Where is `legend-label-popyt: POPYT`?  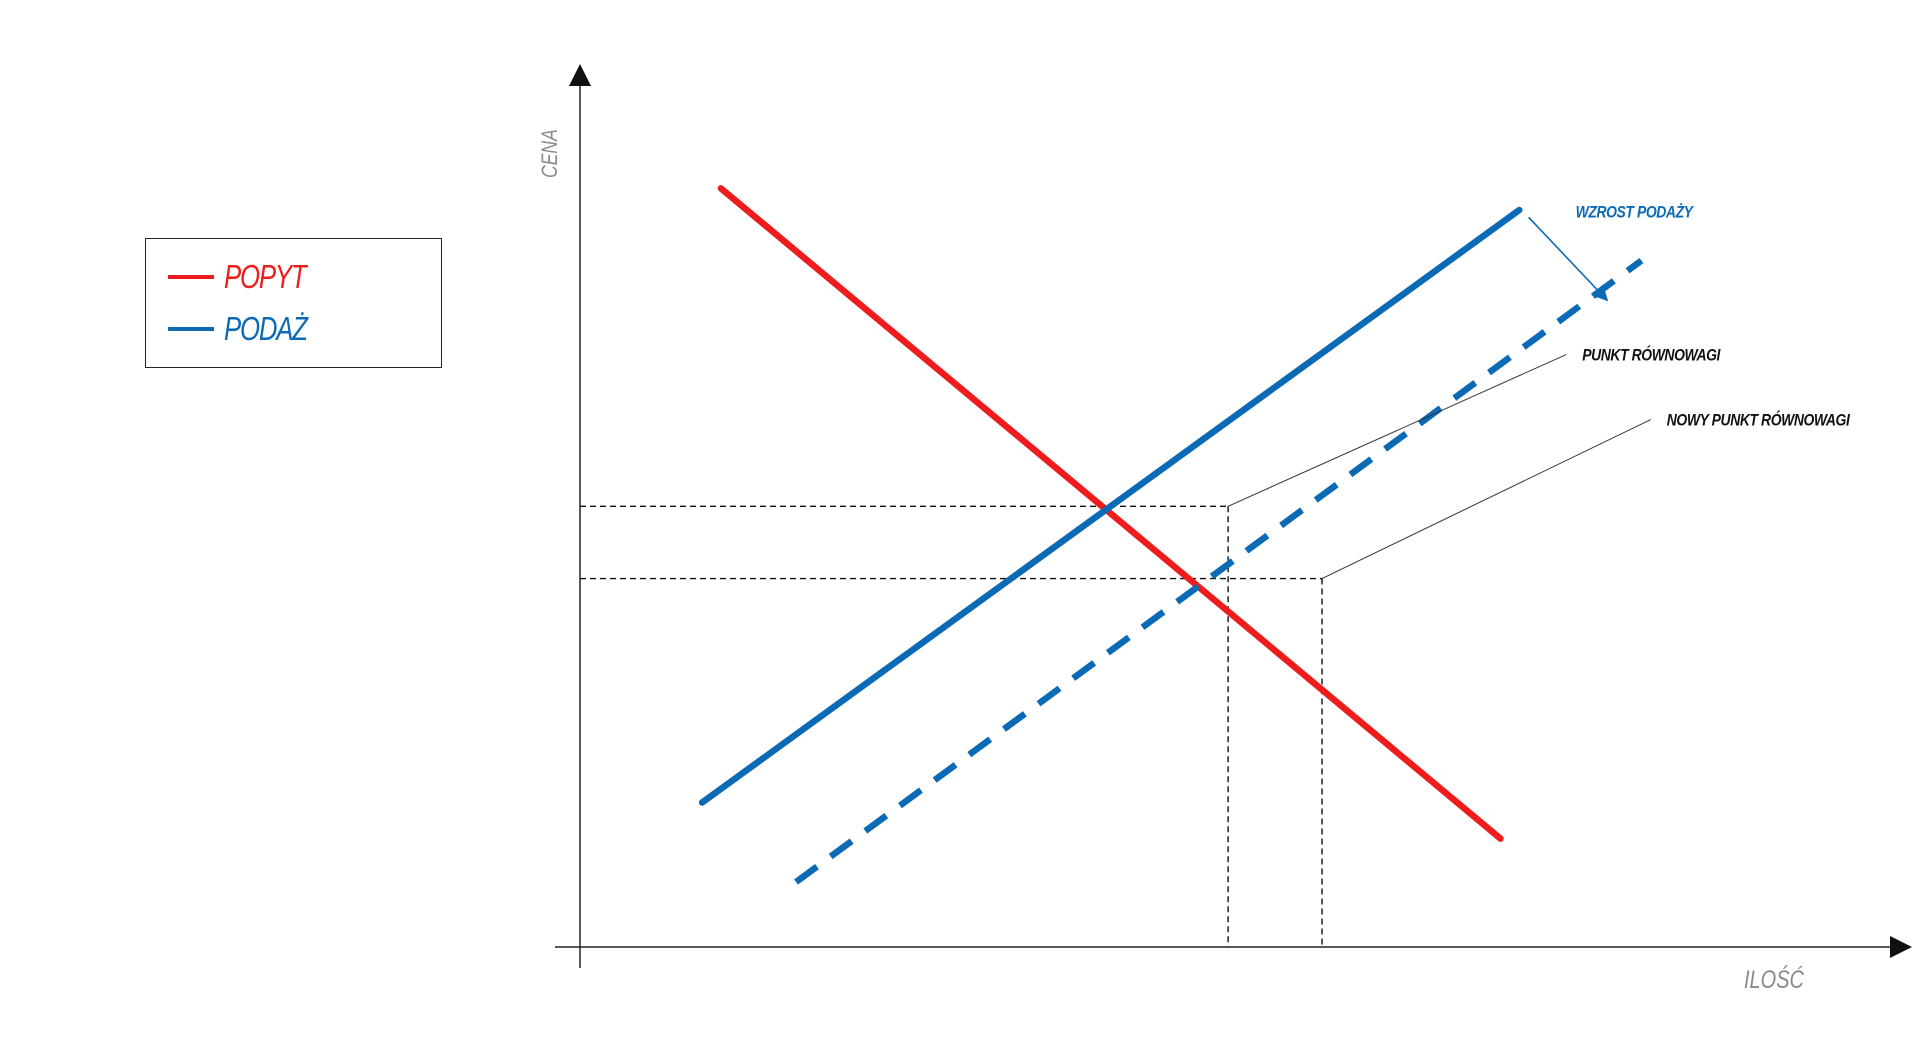
legend-label-popyt: POPYT is located at coordinates (265, 276).